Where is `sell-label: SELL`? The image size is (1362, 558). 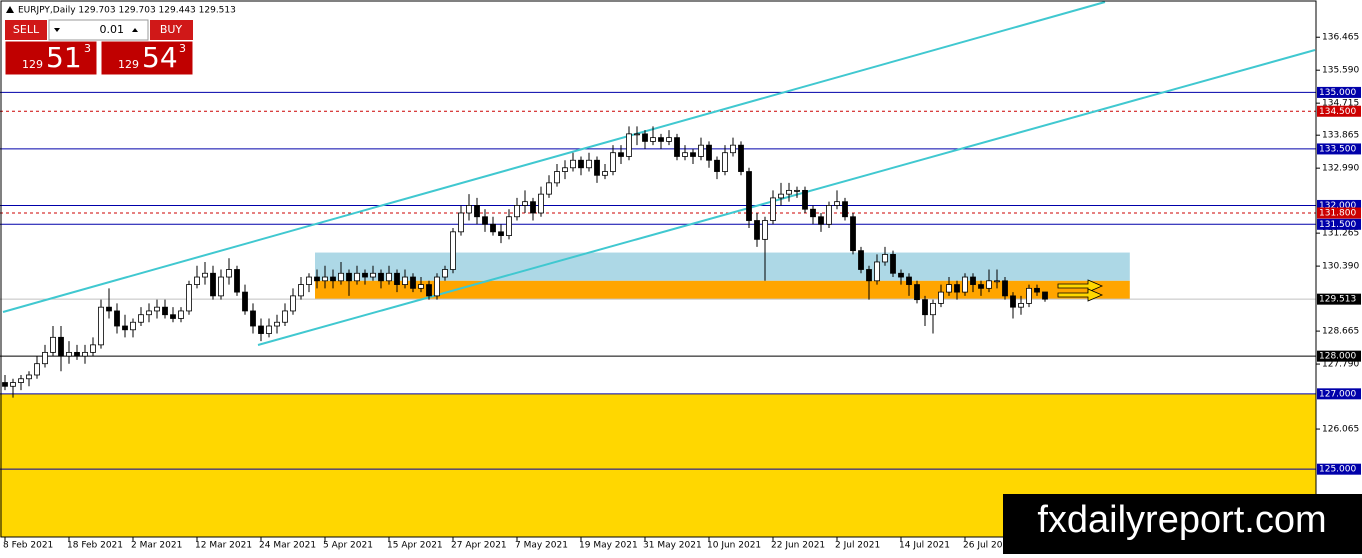 sell-label: SELL is located at coordinates (26, 29).